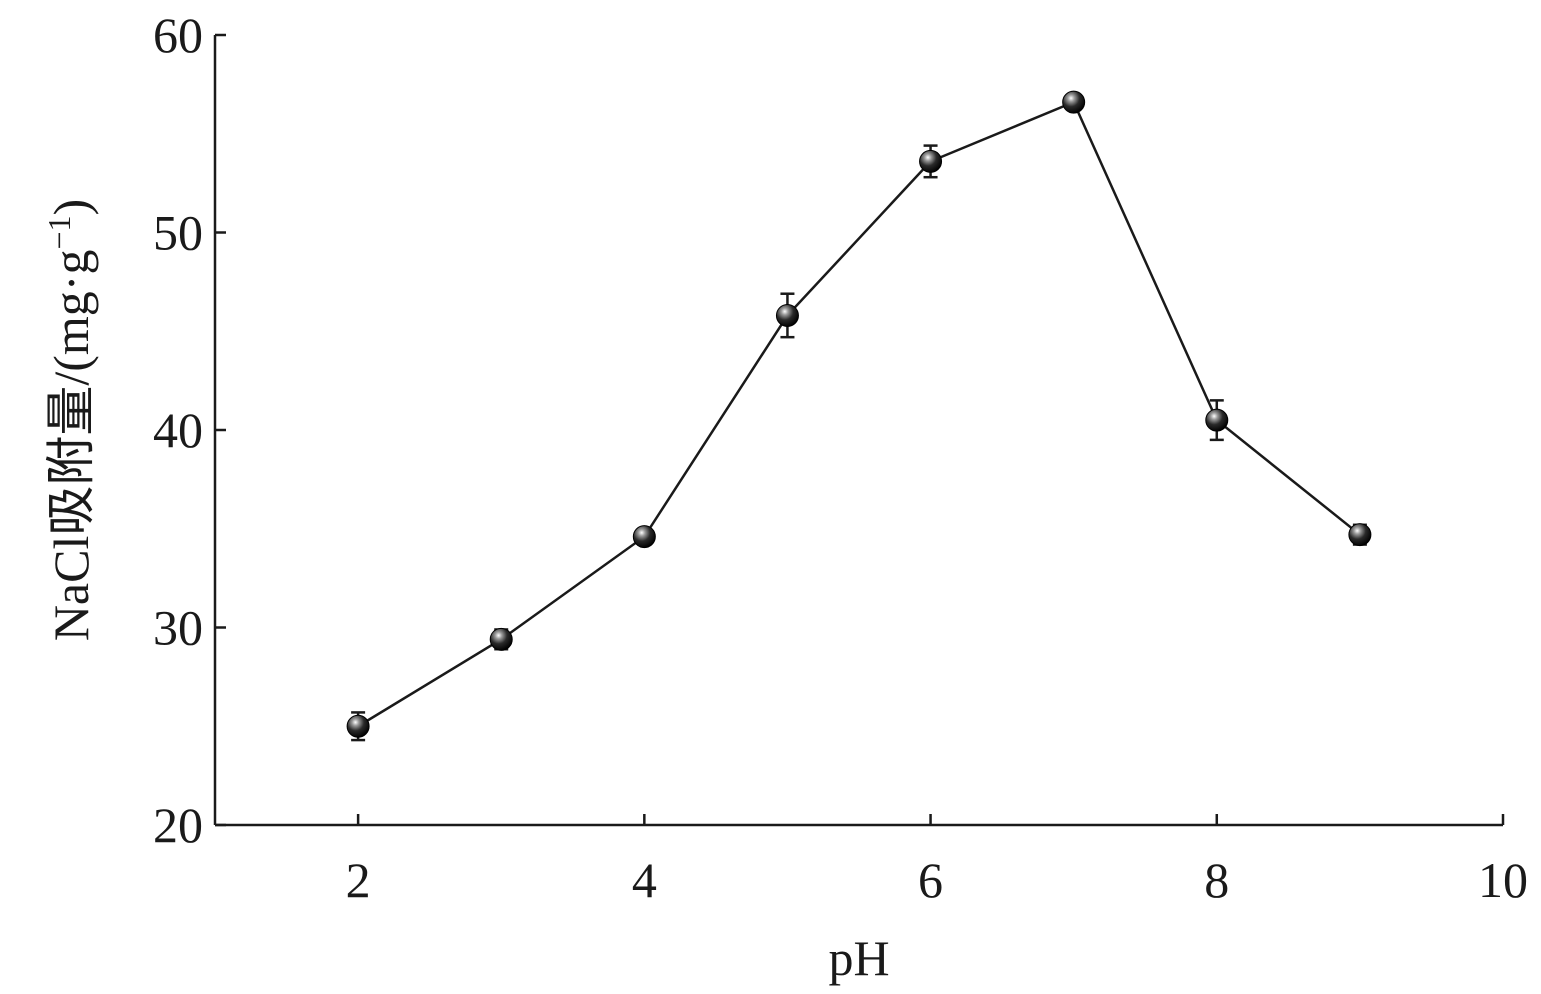 This screenshot has height=994, width=1541. What do you see at coordinates (178, 825) in the screenshot?
I see `y-tick-label: 20` at bounding box center [178, 825].